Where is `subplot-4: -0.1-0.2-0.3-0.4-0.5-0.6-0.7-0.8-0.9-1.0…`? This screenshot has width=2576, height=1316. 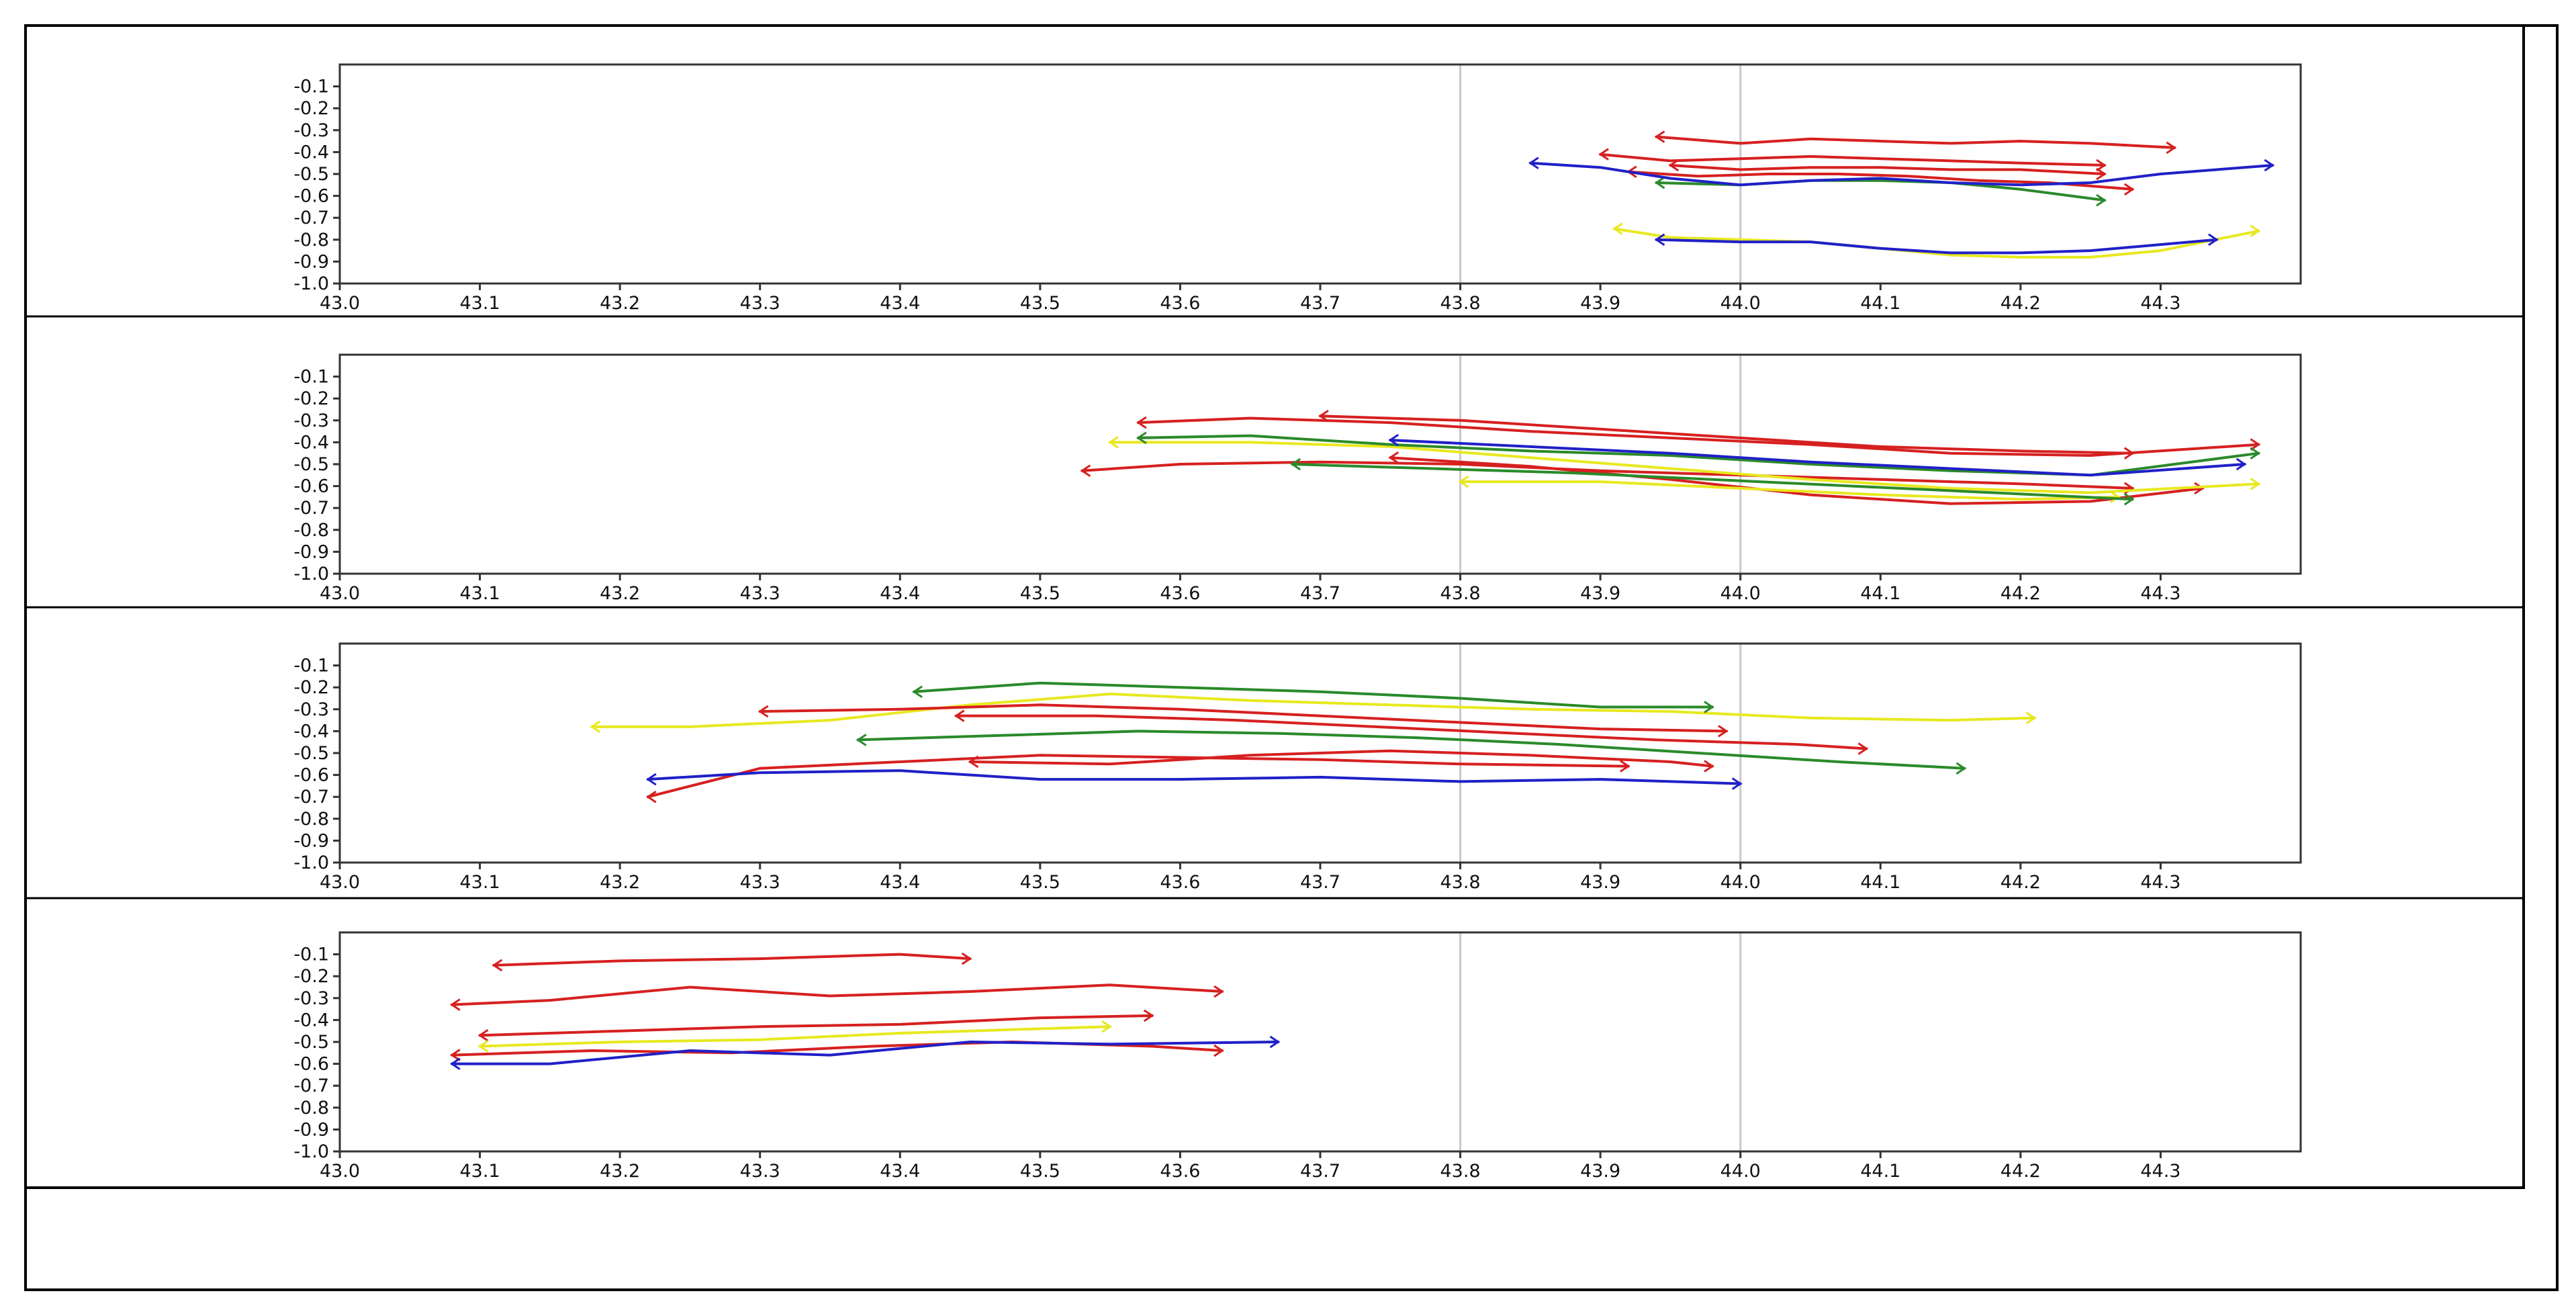
subplot-4: -0.1-0.2-0.3-0.4-0.5-0.6-0.7-0.8-0.9-1.0… is located at coordinates (1297, 1056).